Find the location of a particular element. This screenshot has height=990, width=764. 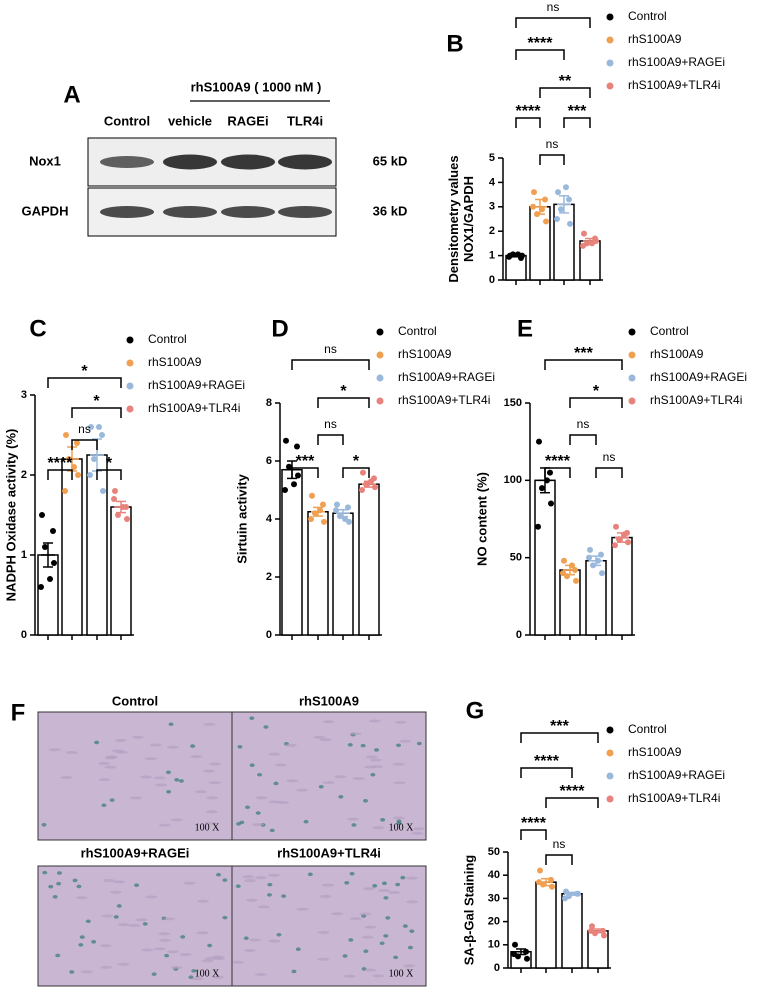

significance-label: *** is located at coordinates (583, 353).